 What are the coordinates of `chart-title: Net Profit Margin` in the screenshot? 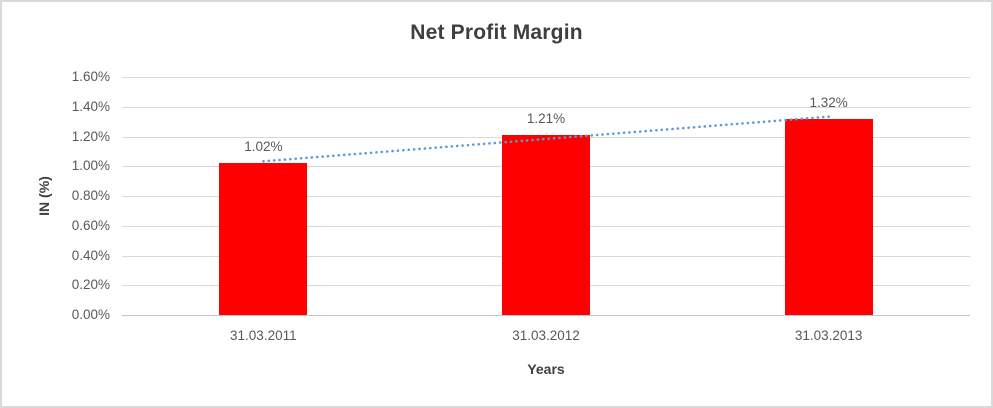 It's located at (496, 32).